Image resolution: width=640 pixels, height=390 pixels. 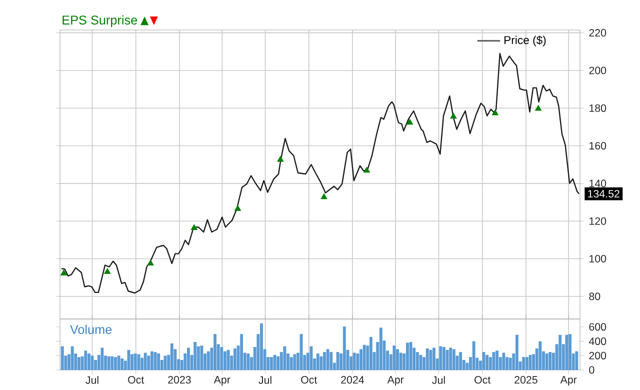 What do you see at coordinates (526, 380) in the screenshot?
I see `x-tick-label: 2025` at bounding box center [526, 380].